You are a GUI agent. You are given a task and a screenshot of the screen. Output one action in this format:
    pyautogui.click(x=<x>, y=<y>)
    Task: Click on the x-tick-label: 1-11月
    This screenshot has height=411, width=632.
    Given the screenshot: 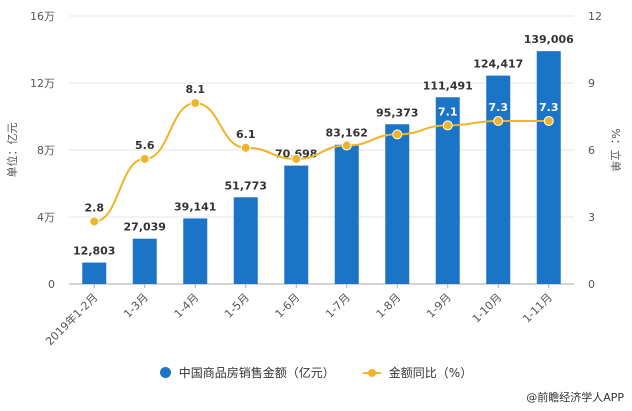 What is the action you would take?
    pyautogui.click(x=537, y=308)
    